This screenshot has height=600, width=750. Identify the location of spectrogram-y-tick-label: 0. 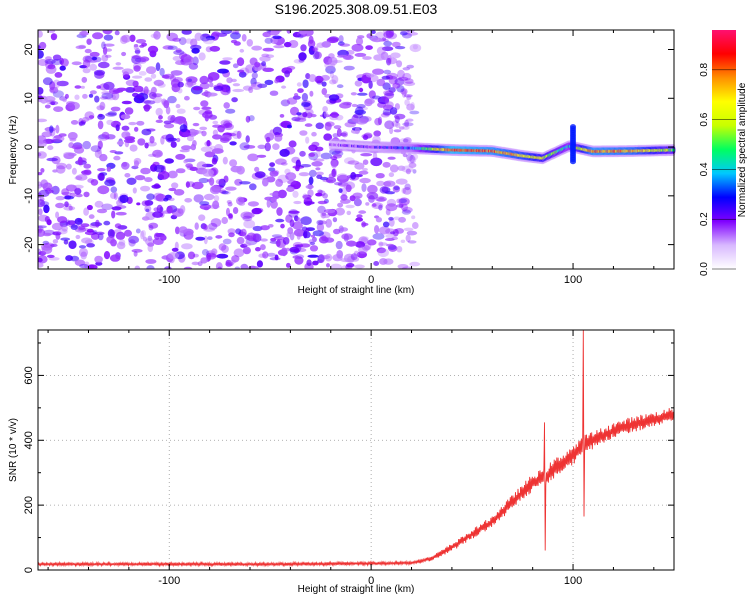
(29, 147).